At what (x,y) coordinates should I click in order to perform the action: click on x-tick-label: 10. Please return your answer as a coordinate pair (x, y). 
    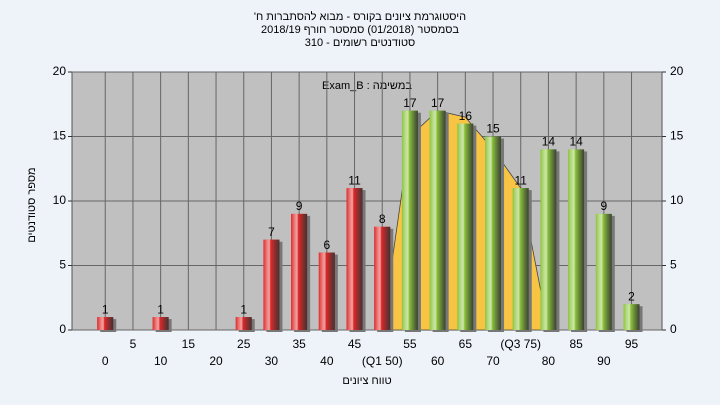
    Looking at the image, I should click on (161, 361).